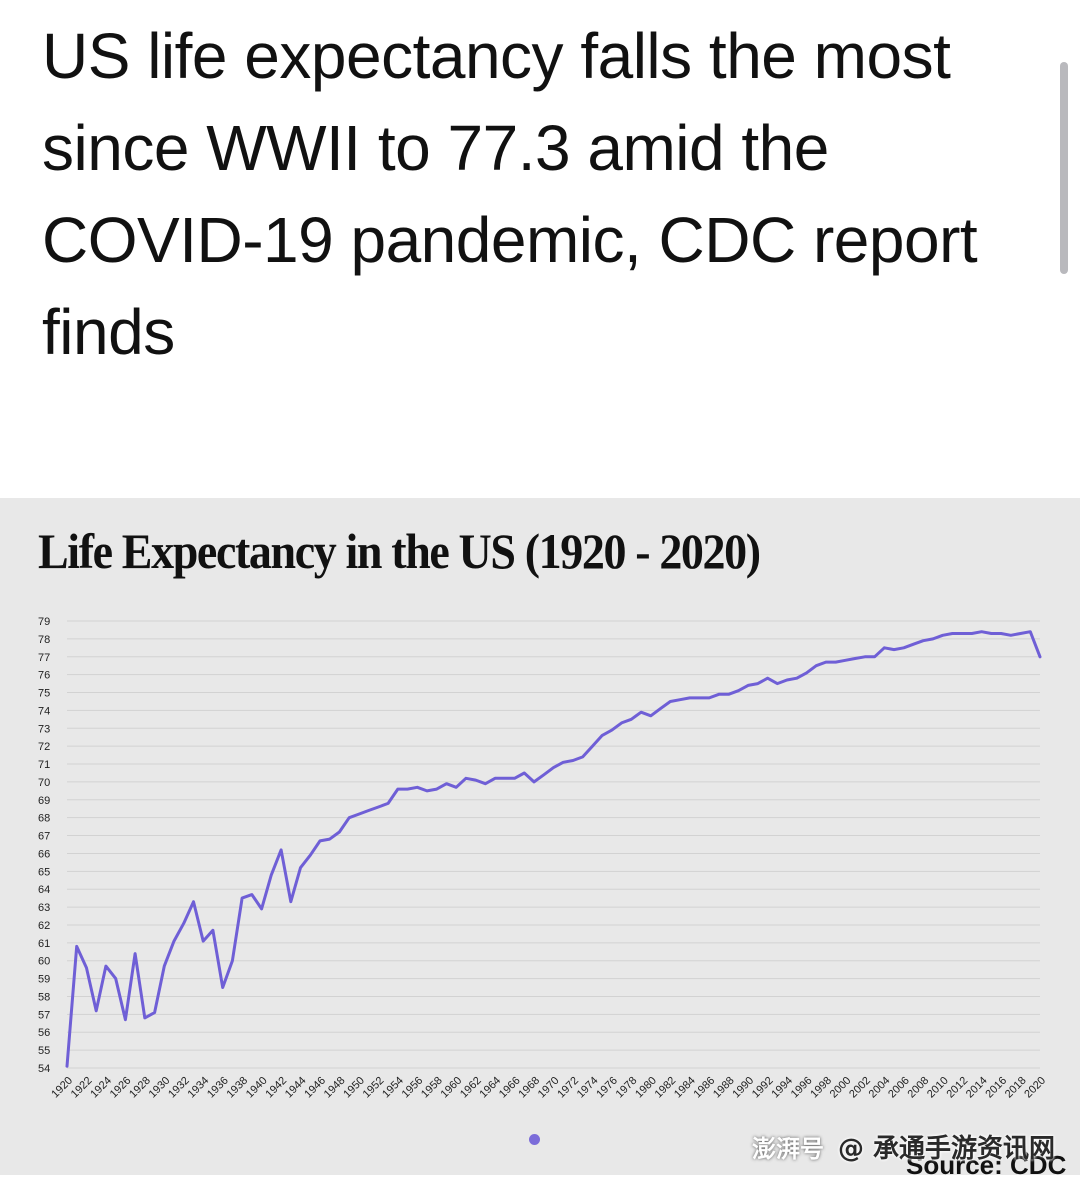 The image size is (1080, 1181). I want to click on x-tick-label-1940: 1940, so click(257, 1088).